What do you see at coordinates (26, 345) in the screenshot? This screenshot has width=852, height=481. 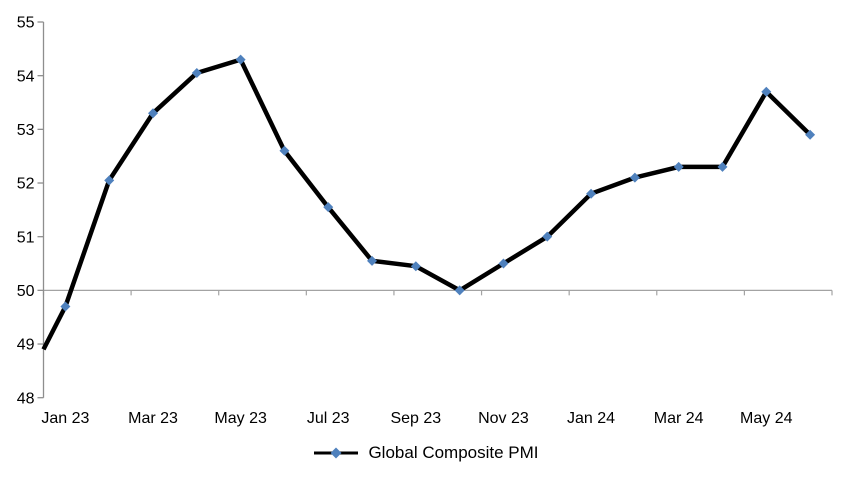 I see `y-axis-tick-label: 49` at bounding box center [26, 345].